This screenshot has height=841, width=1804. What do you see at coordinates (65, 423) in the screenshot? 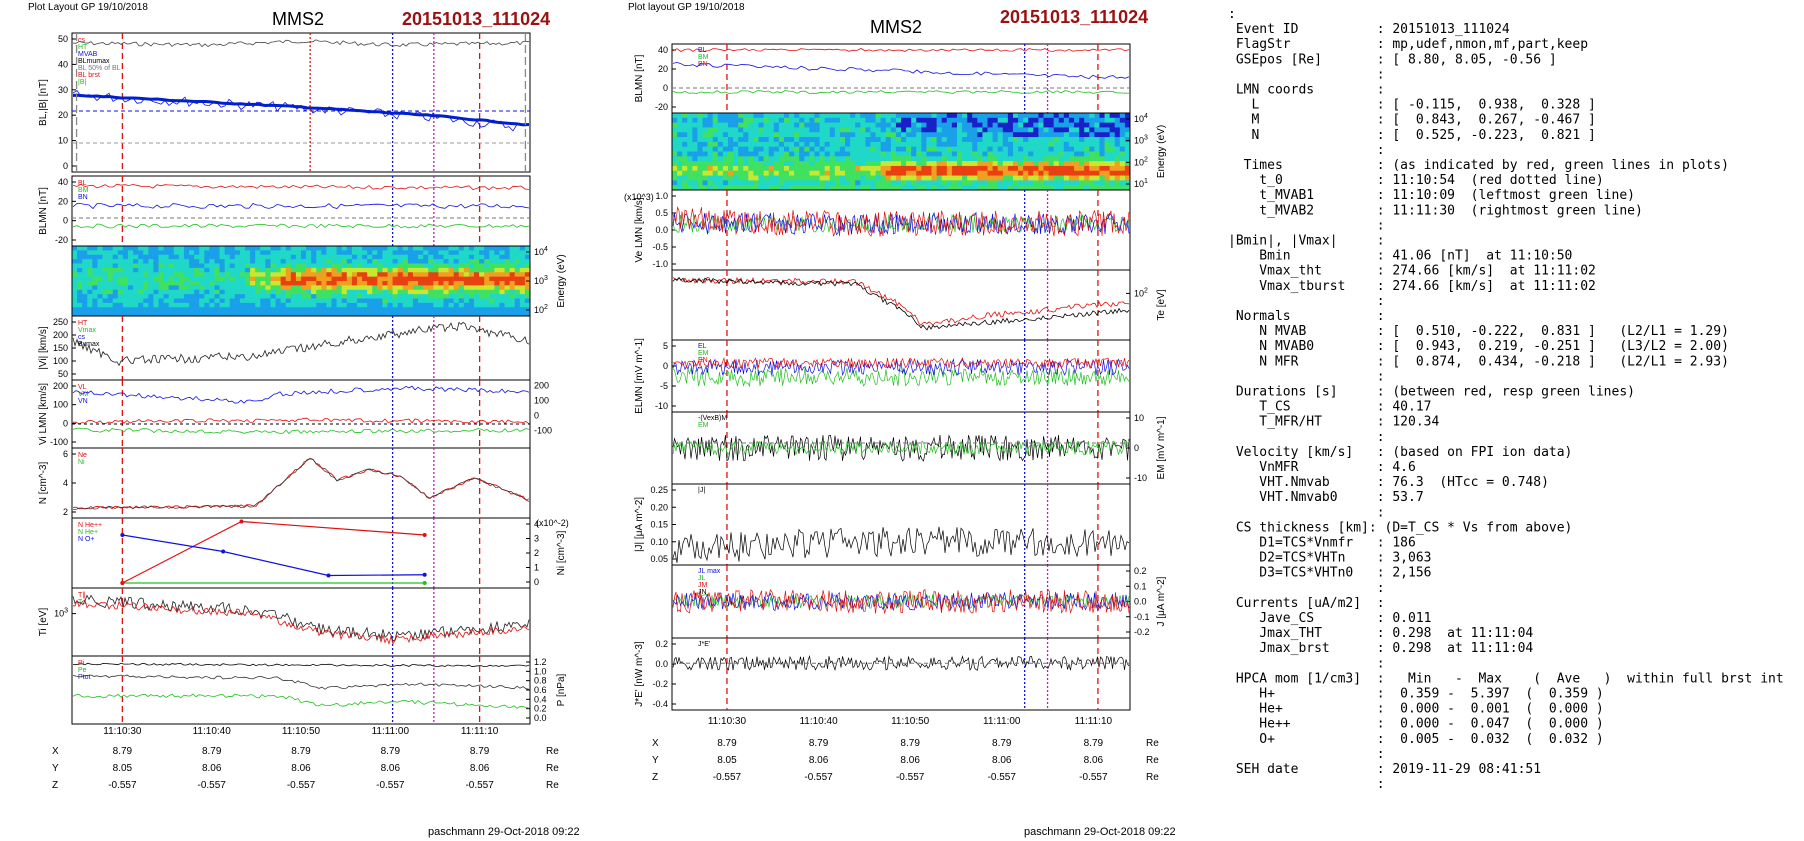
I see `tick-label: 0` at bounding box center [65, 423].